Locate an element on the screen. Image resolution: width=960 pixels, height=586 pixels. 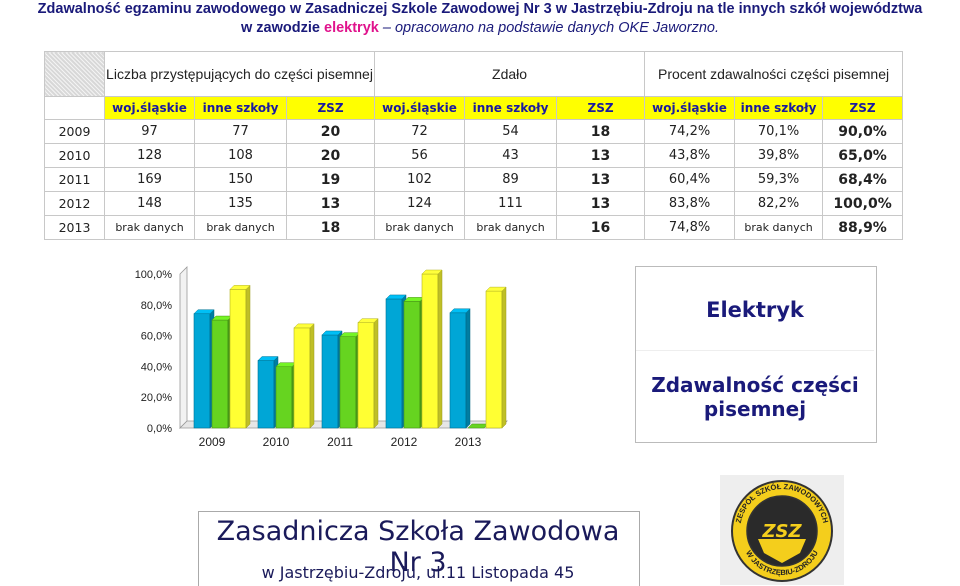
table-cell: 20 is located at coordinates (330, 155).